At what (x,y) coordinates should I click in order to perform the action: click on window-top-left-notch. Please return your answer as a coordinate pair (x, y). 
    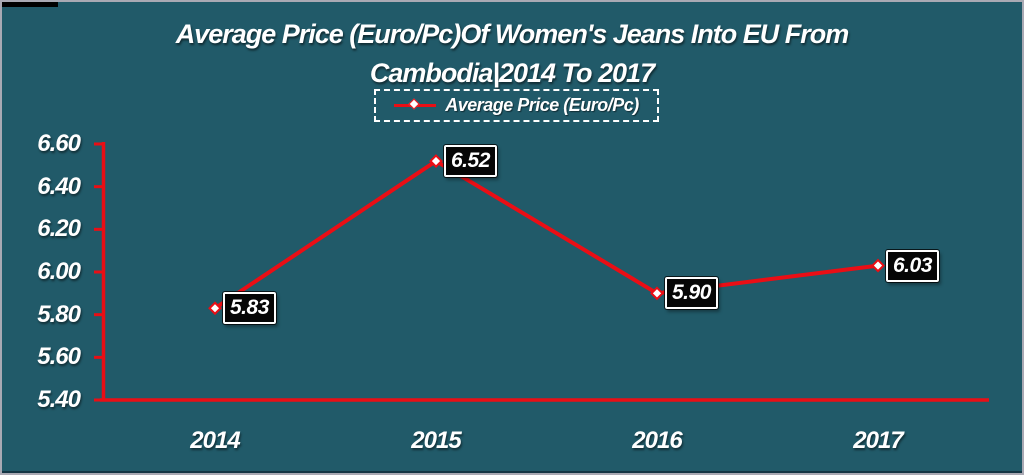
    Looking at the image, I should click on (30, 4).